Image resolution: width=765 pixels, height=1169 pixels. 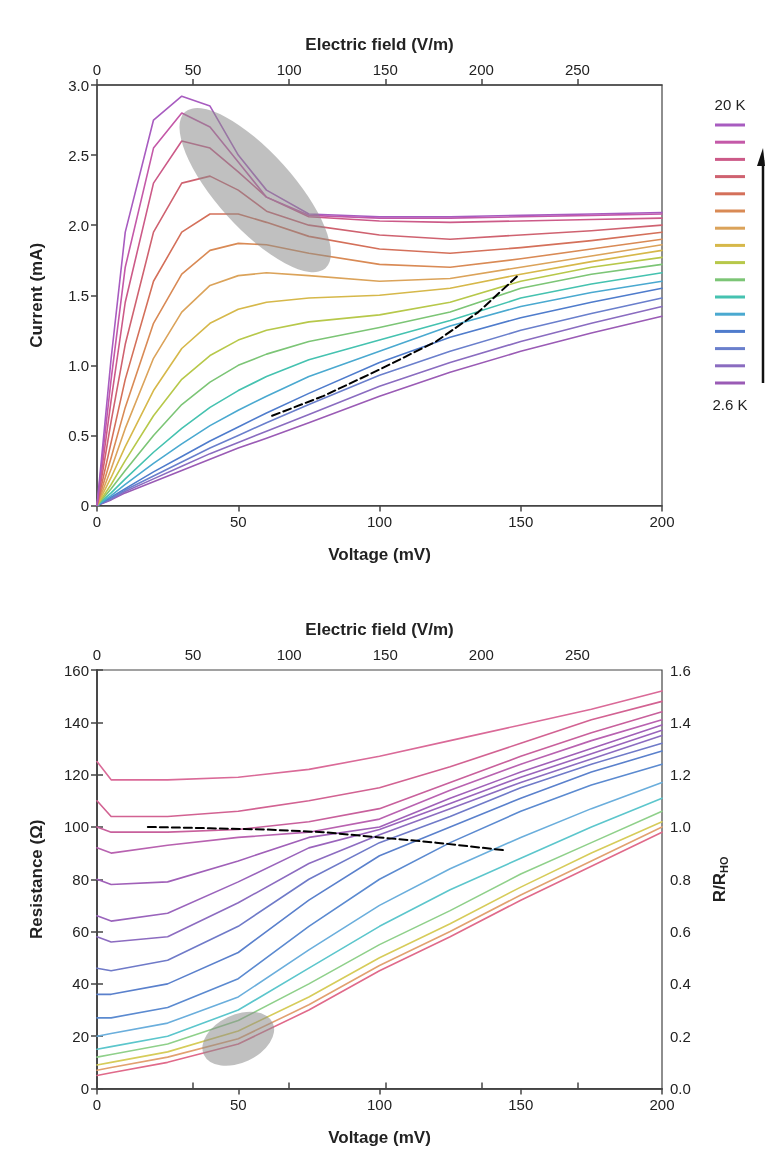 I want to click on y-tick-label: 140, so click(x=76, y=722).